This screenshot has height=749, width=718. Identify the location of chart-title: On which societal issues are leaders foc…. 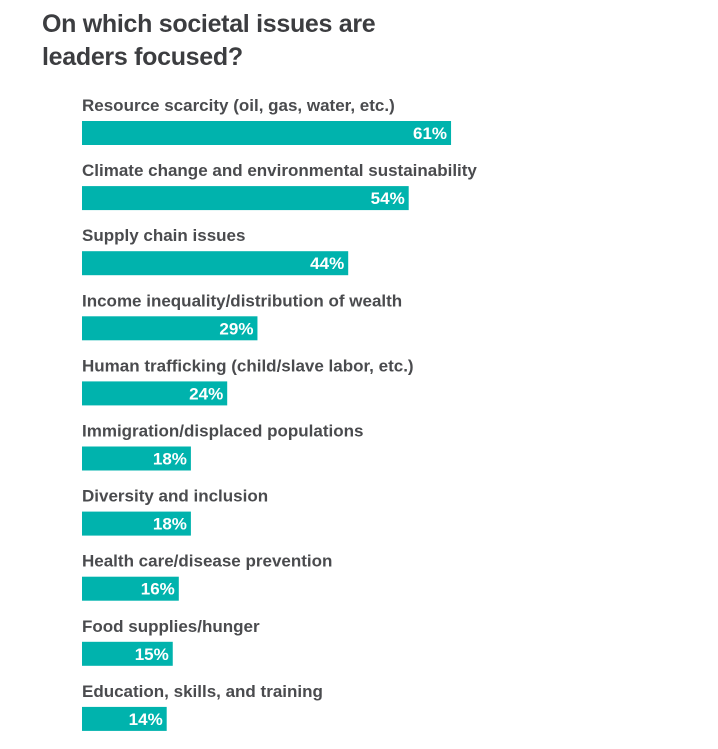
(209, 40).